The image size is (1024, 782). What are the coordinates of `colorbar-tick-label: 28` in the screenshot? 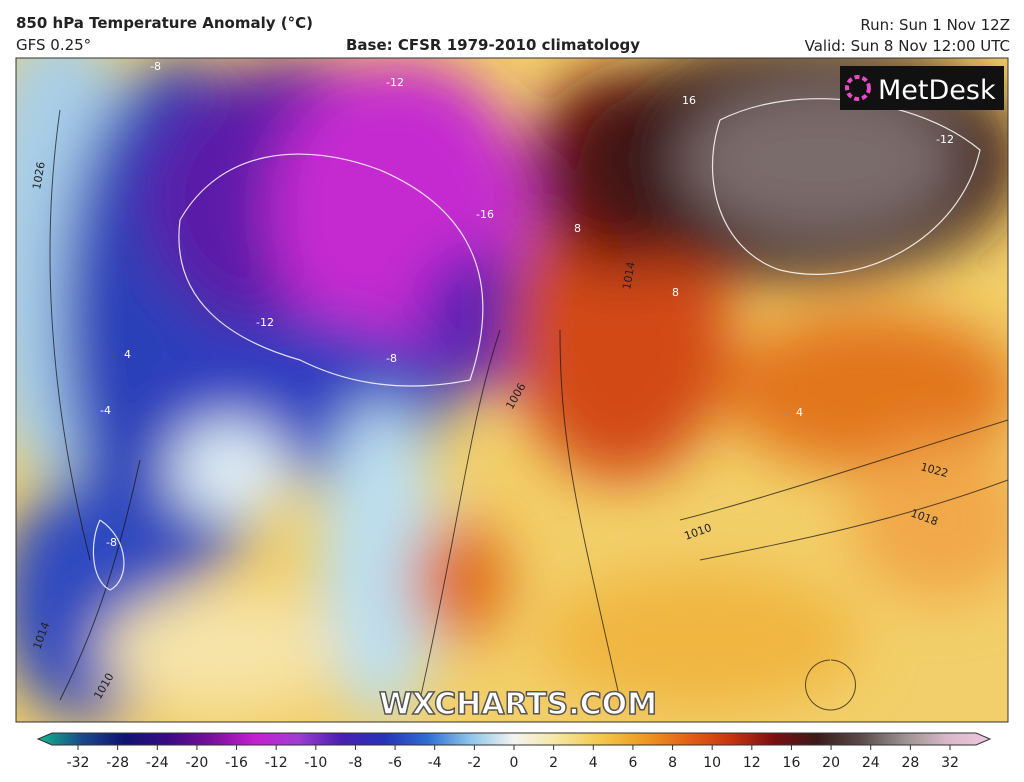 It's located at (910, 763).